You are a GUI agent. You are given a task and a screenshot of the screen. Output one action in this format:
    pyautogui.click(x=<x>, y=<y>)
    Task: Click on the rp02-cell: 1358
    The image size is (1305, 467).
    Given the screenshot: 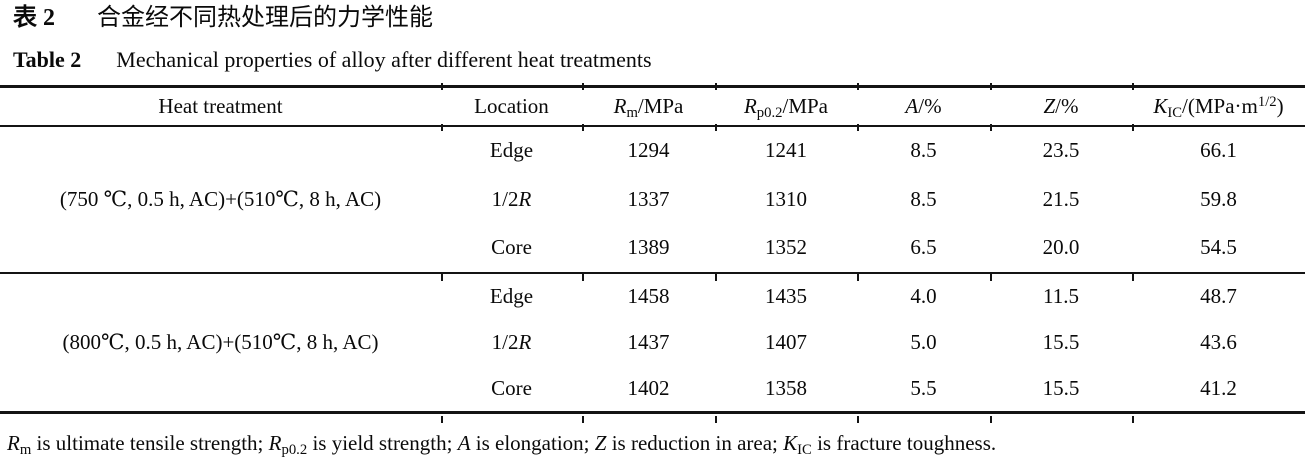 What is the action you would take?
    pyautogui.click(x=786, y=387)
    